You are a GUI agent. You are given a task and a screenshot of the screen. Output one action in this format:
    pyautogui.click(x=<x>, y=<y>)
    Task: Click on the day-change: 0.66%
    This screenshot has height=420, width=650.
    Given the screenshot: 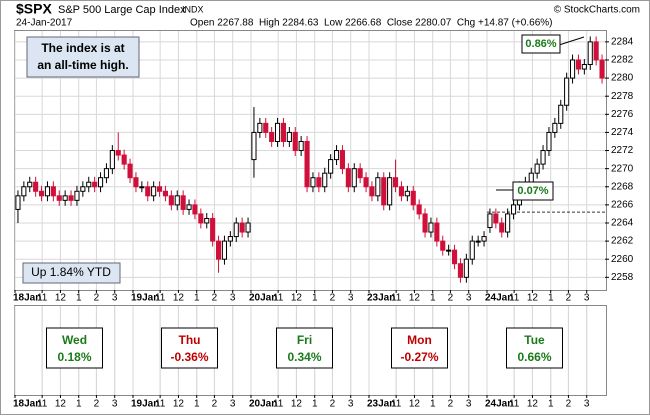 What is the action you would take?
    pyautogui.click(x=534, y=357)
    